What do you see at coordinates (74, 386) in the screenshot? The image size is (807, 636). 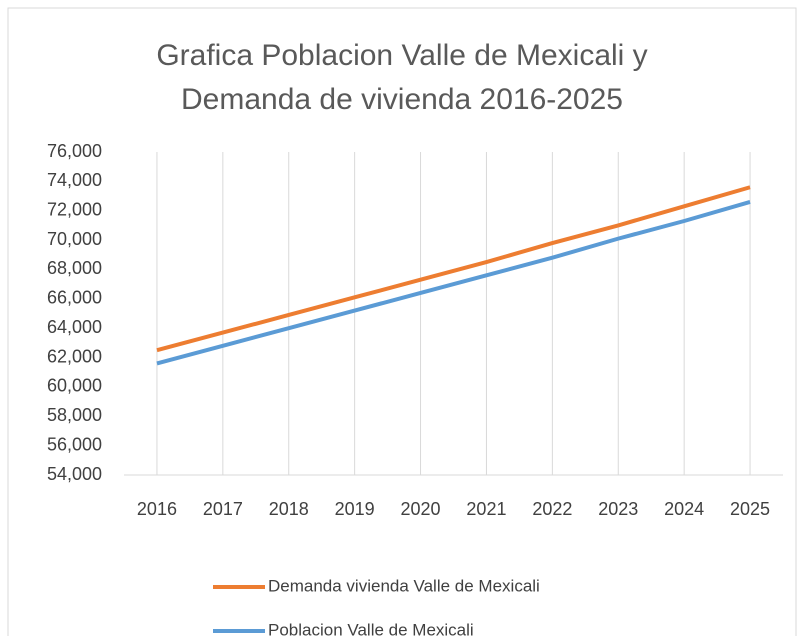 I see `y-tick-label: 60,000` at bounding box center [74, 386].